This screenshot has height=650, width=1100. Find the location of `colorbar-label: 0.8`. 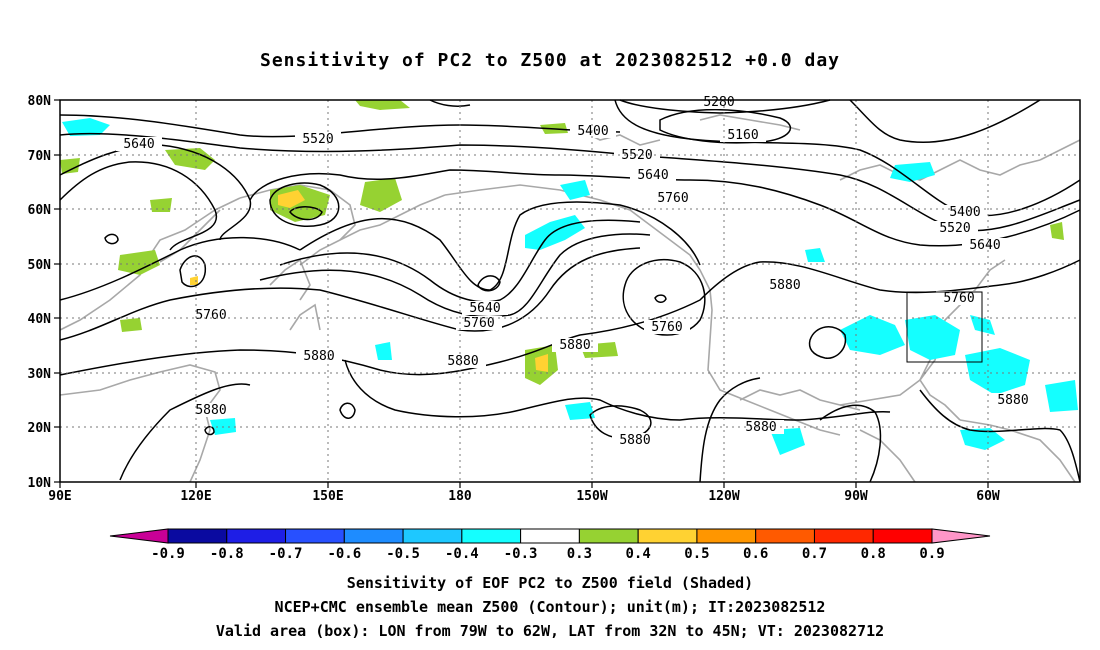

colorbar-label: 0.8 is located at coordinates (873, 554).